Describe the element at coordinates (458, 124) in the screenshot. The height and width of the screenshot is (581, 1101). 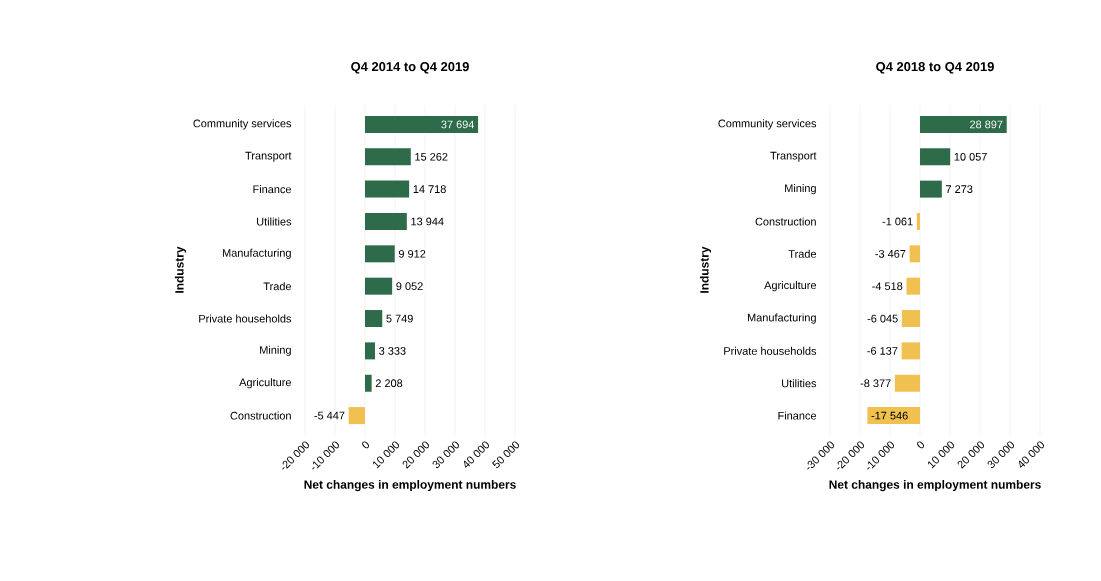
I see `data-label: 37 694` at that location.